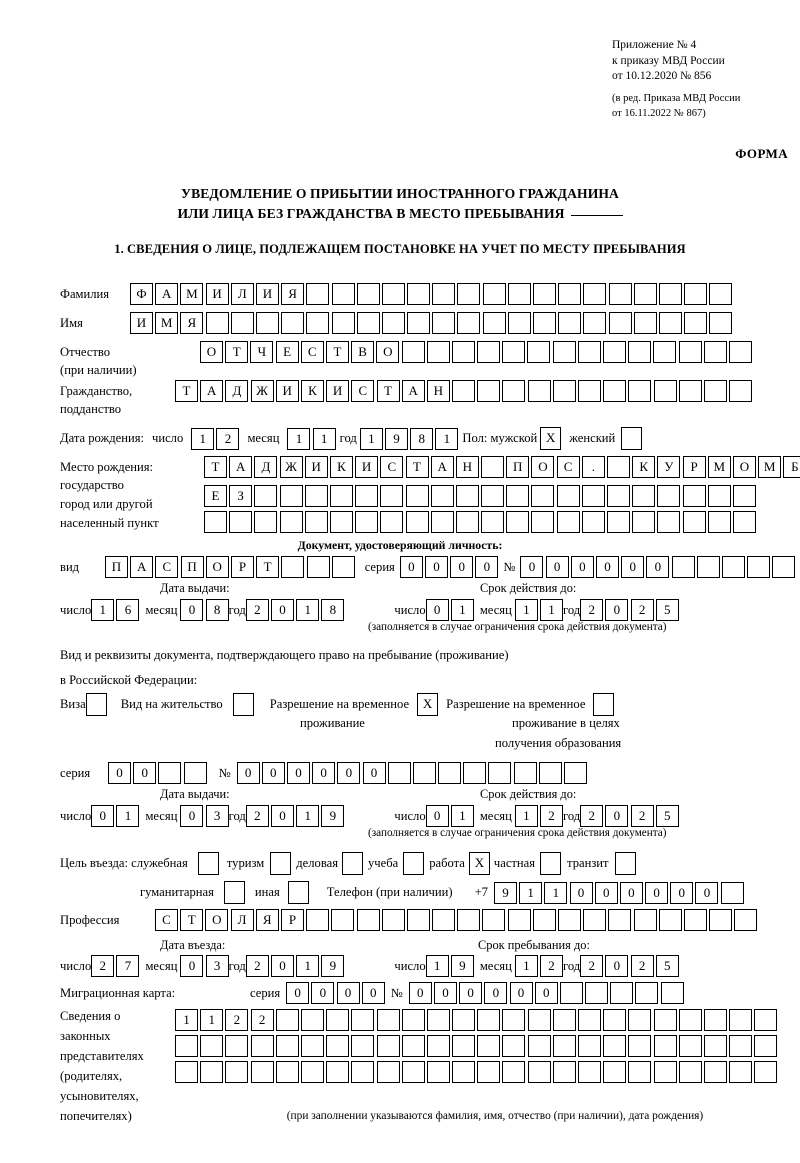 Image resolution: width=800 pixels, height=1163 pixels. I want to click on char-cell: И, so click(367, 467).